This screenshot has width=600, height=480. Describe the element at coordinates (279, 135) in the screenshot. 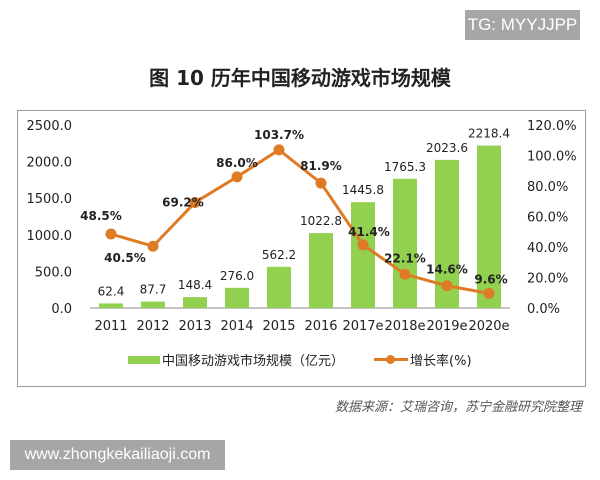

I see `line-data-label: 103.7%` at that location.